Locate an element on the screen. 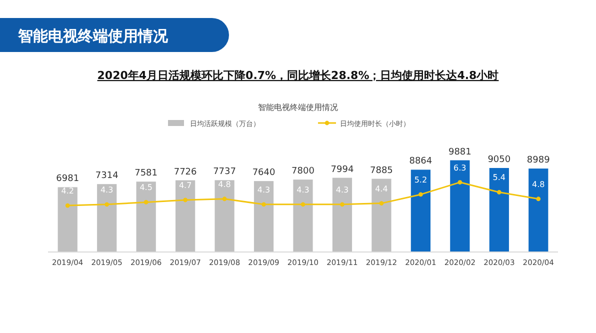  chart-subtitle: 2020年4月日活规模环比下降0.7%，同比增长28.8%；日均使用时长达4.8小时 is located at coordinates (298, 75).